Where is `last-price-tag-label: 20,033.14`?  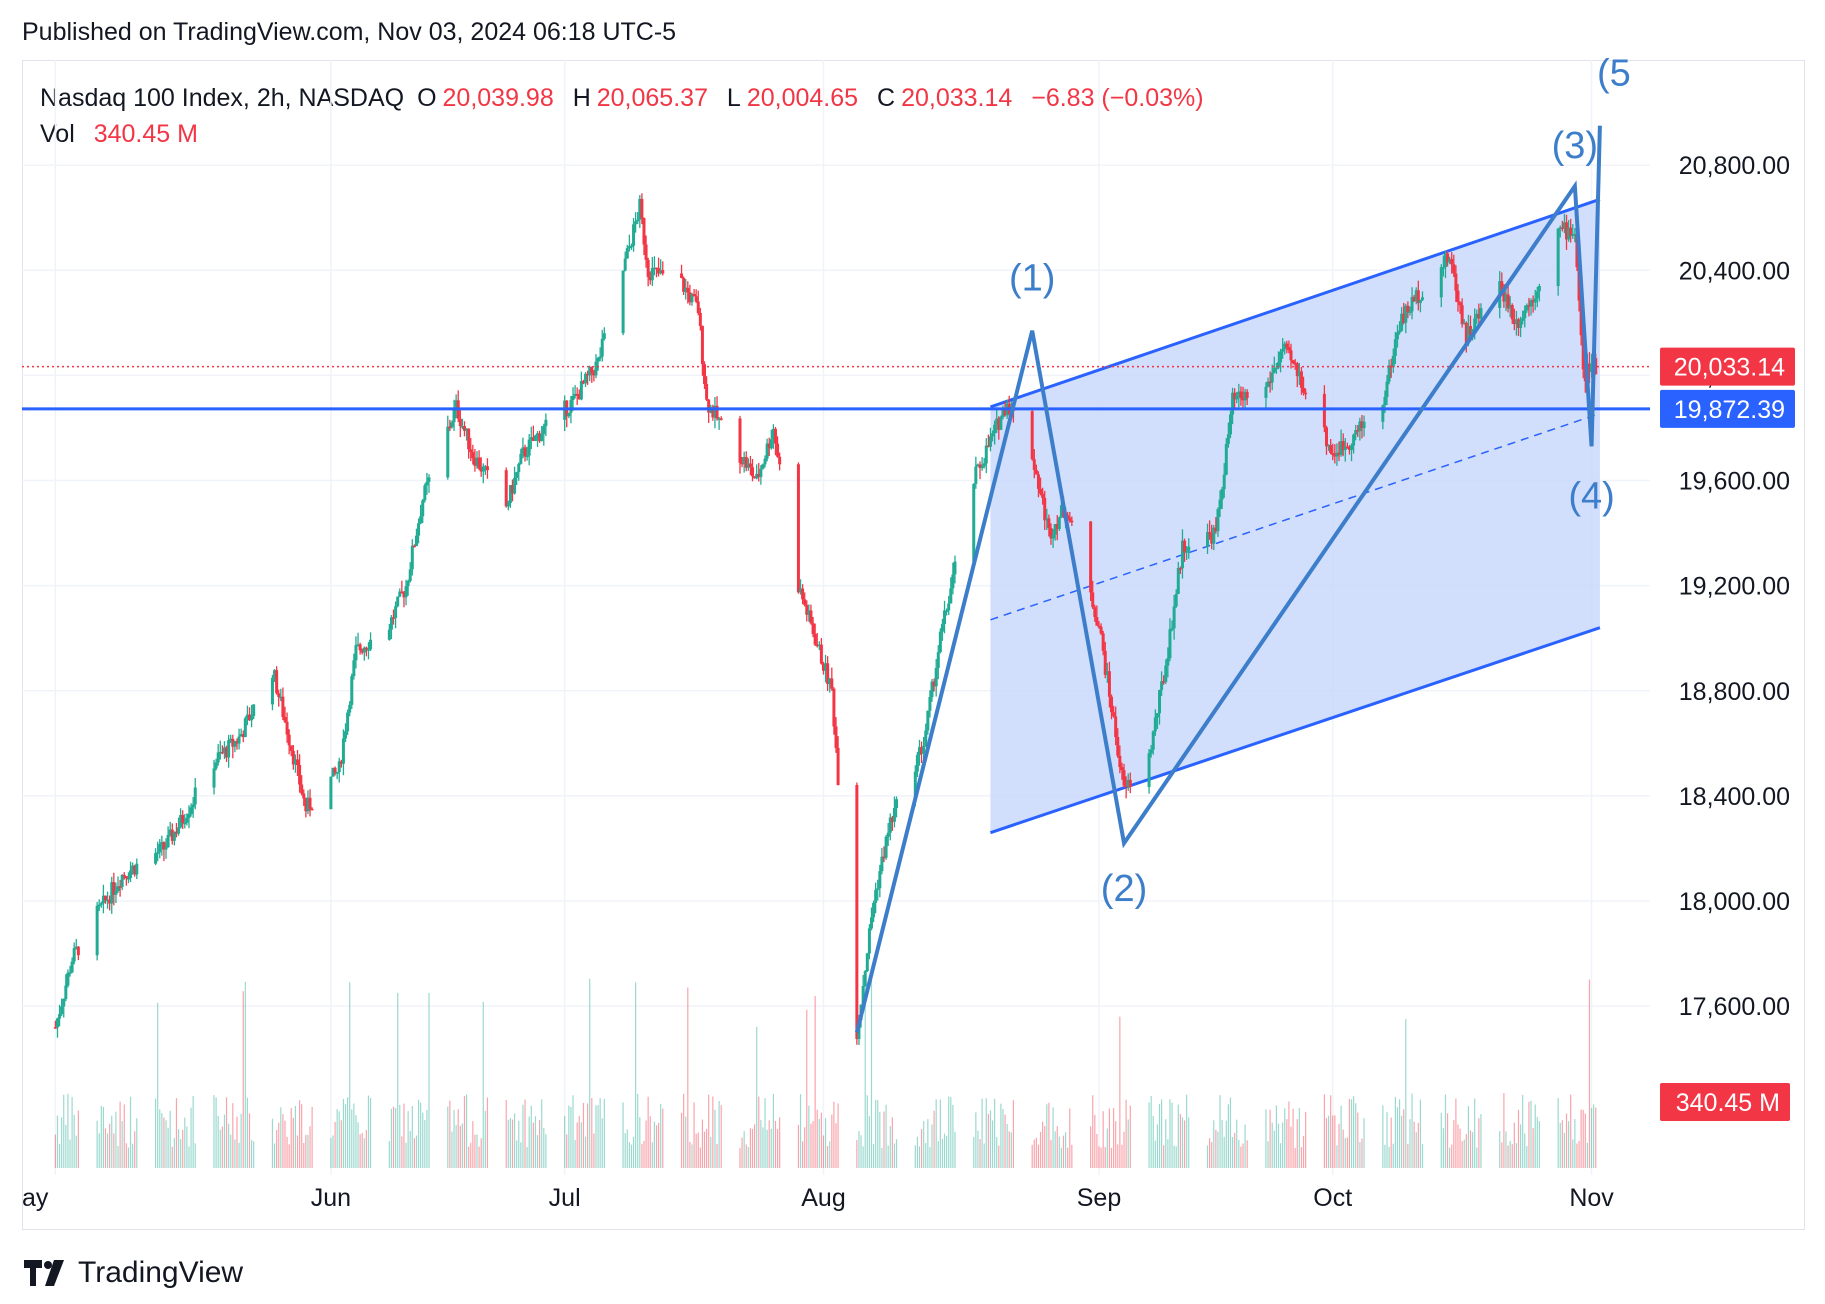 last-price-tag-label: 20,033.14 is located at coordinates (1729, 368).